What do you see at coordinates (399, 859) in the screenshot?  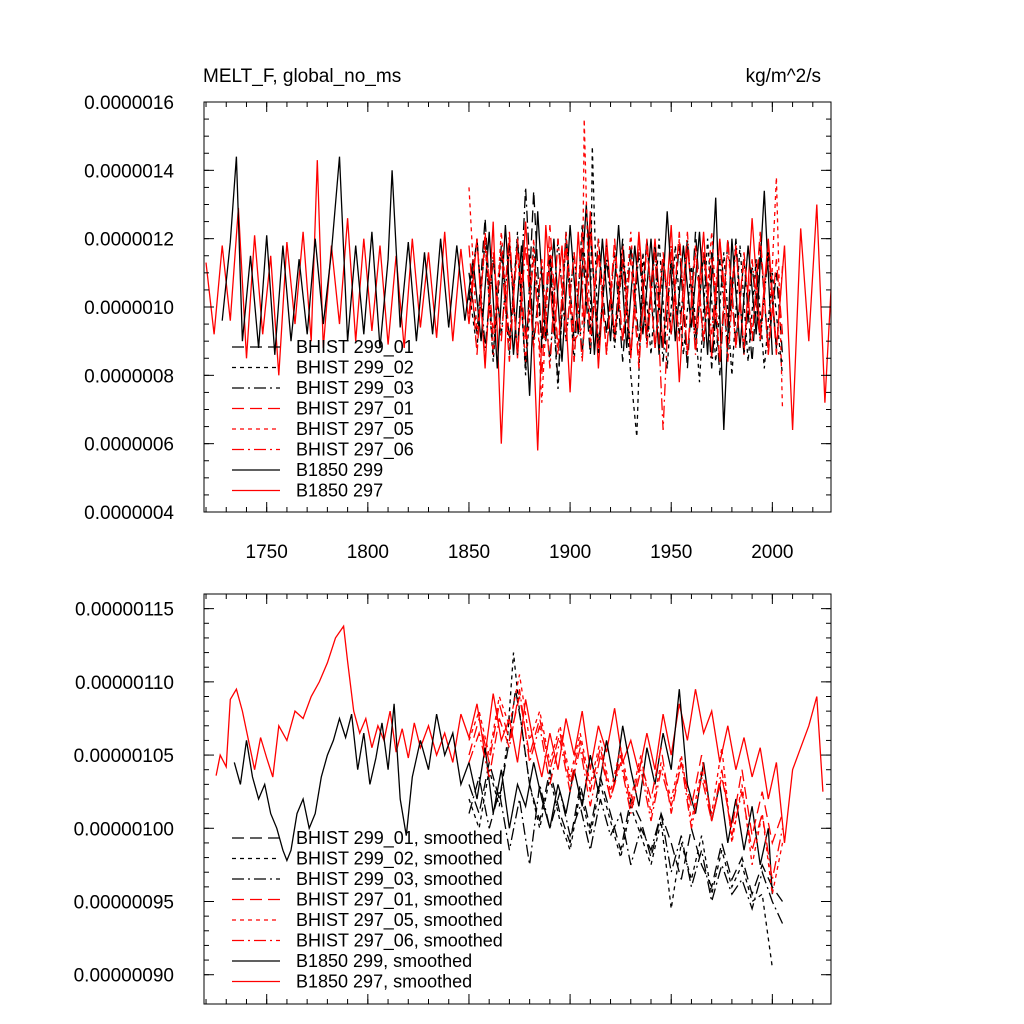 I see `bottom-chart-legend-label: BHIST 299_02, smoothed` at bounding box center [399, 859].